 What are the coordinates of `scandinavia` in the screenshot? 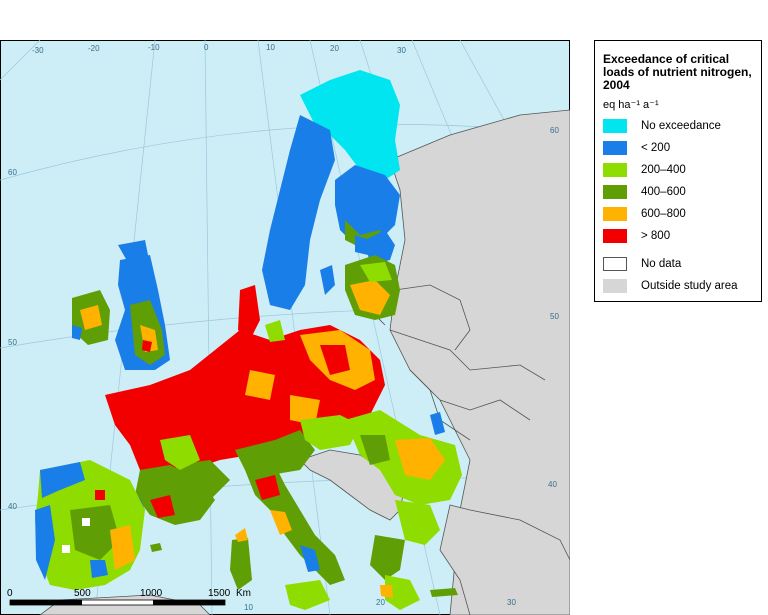 It's located at (259, 190).